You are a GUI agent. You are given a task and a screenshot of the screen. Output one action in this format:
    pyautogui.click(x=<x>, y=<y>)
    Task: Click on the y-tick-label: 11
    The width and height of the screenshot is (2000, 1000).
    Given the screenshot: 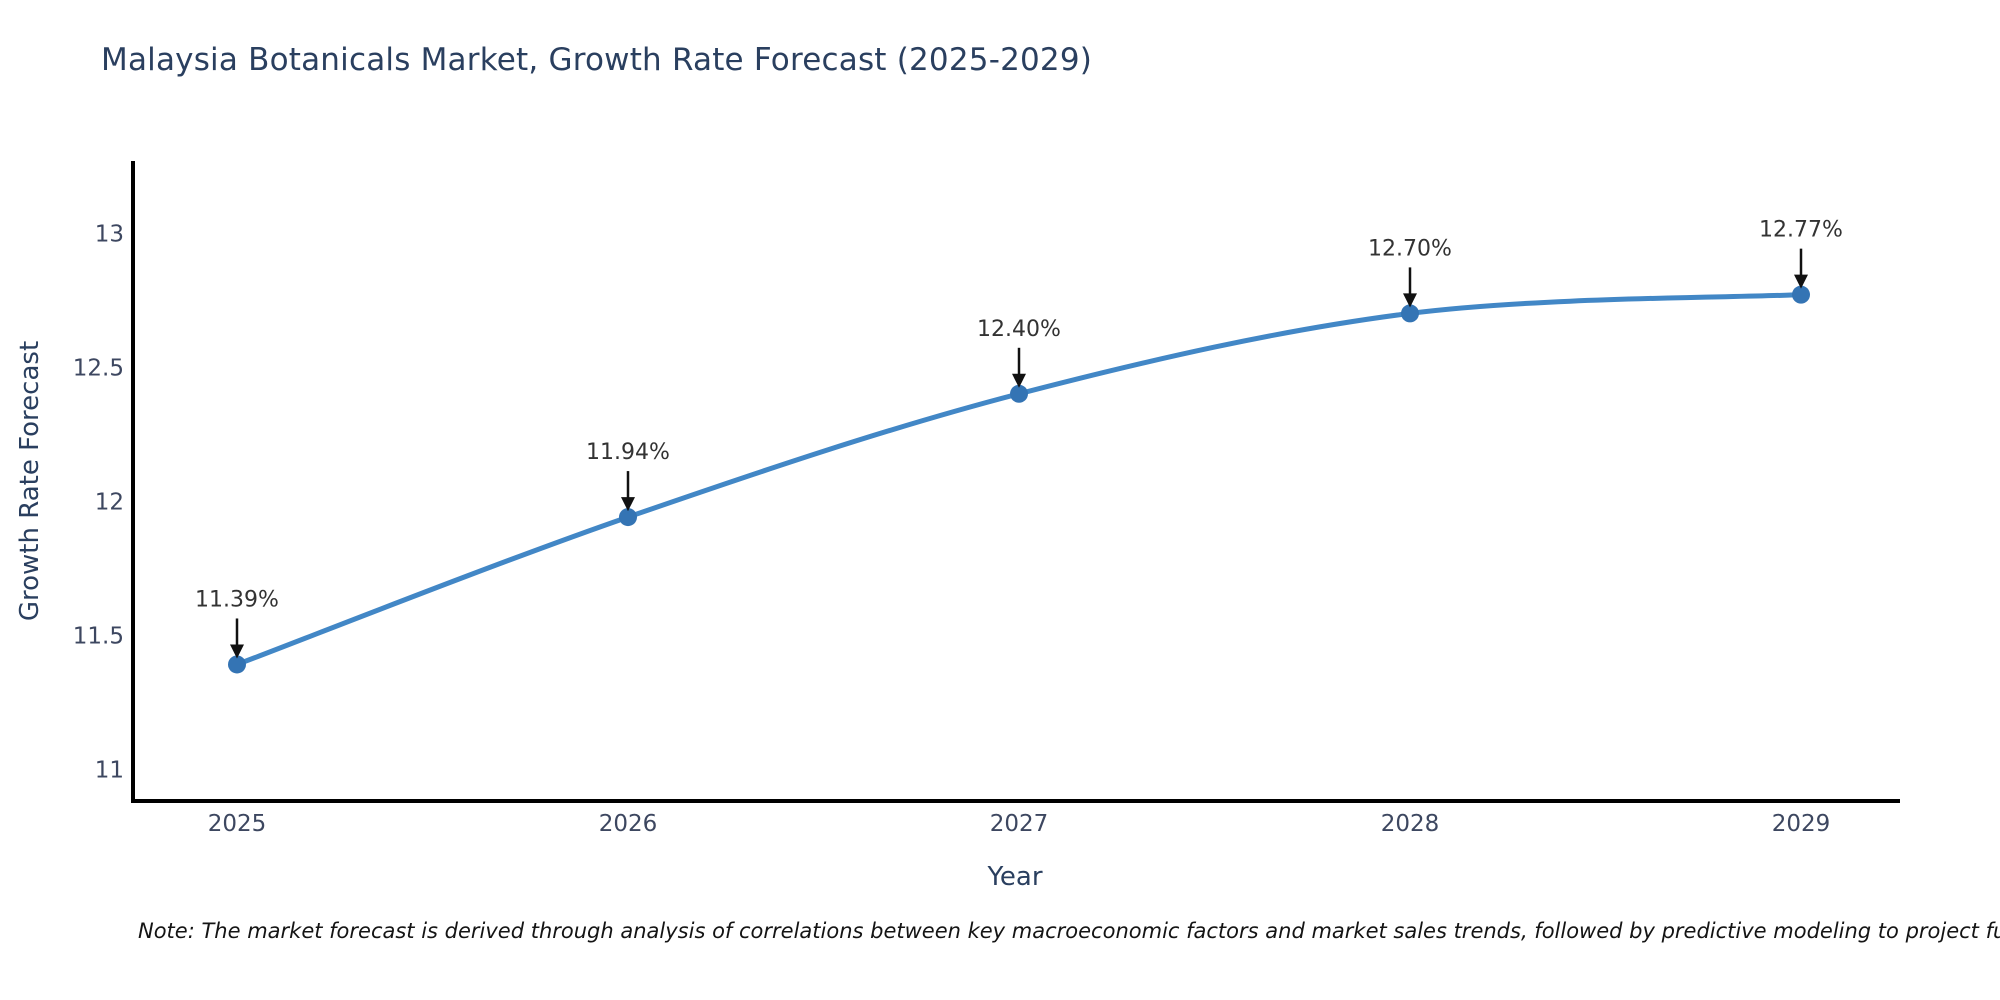 What is the action you would take?
    pyautogui.click(x=109, y=770)
    